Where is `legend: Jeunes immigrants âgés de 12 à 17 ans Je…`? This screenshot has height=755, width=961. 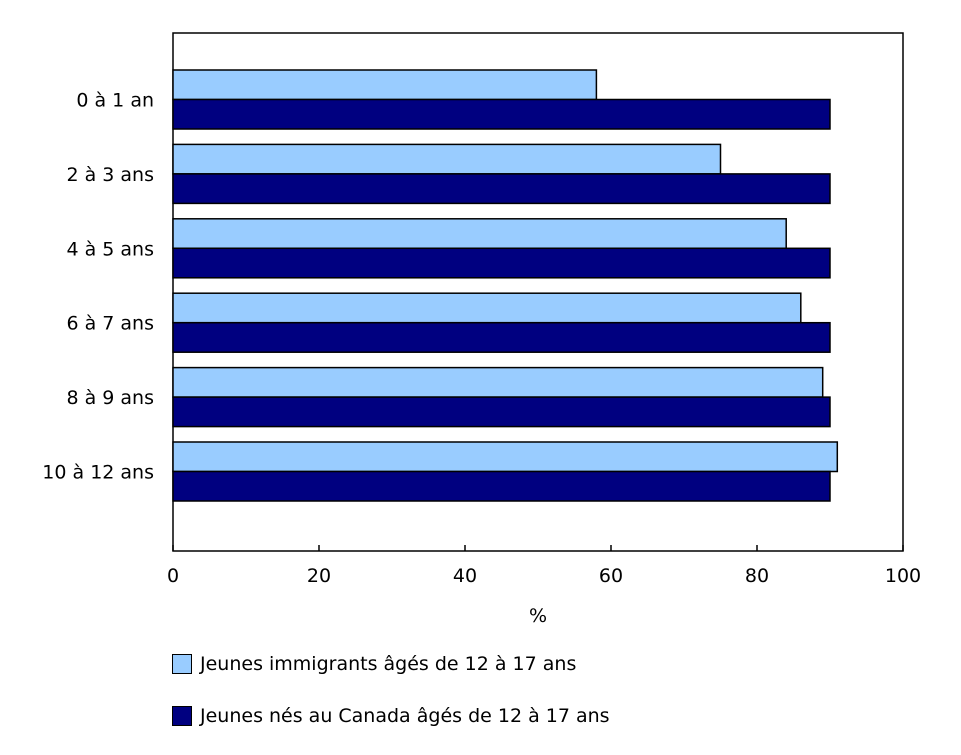 legend: Jeunes immigrants âgés de 12 à 17 ans Je… is located at coordinates (391, 703).